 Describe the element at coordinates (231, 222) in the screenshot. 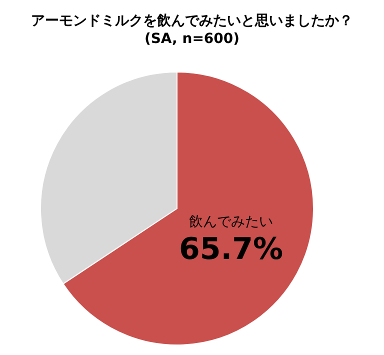

I see `slice-label: 飲んでみたい` at that location.